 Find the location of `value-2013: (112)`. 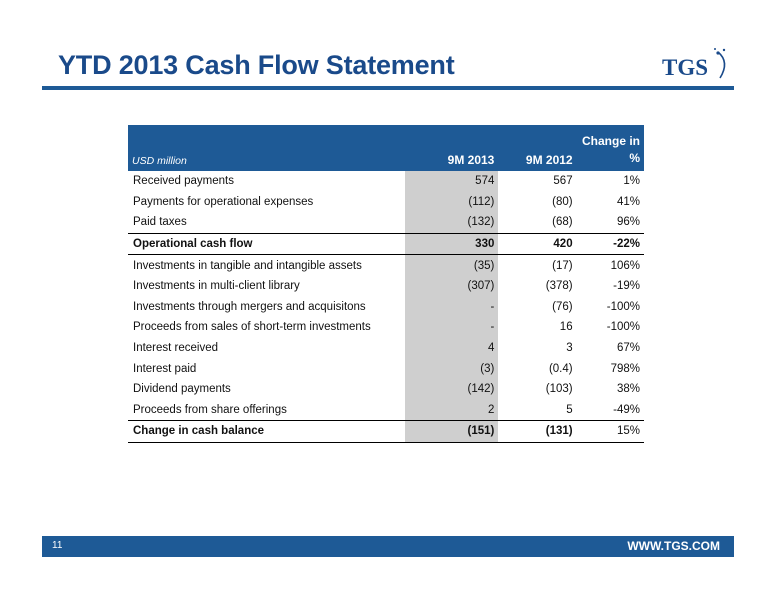

value-2013: (112) is located at coordinates (451, 202).